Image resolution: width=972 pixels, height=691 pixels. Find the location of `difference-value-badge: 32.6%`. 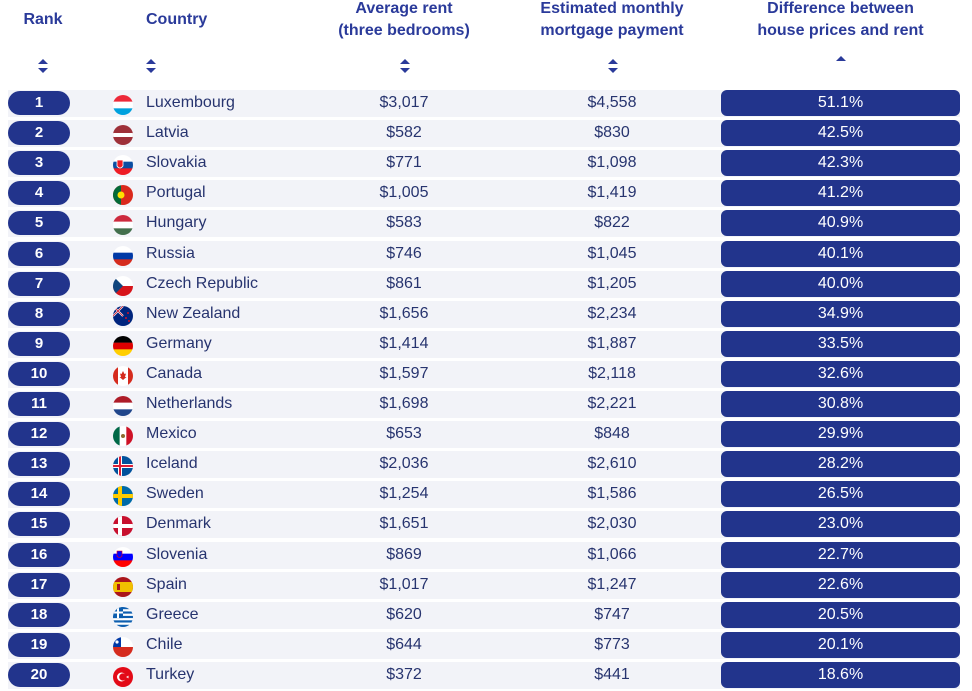

difference-value-badge: 32.6% is located at coordinates (840, 373).